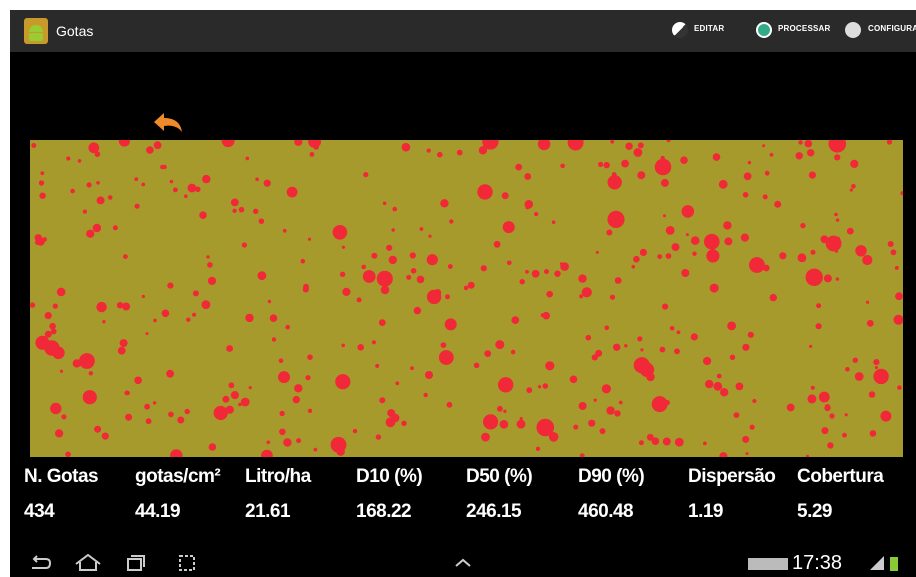 This screenshot has width=916, height=577. I want to click on screenshot-nav, so click(187, 563).